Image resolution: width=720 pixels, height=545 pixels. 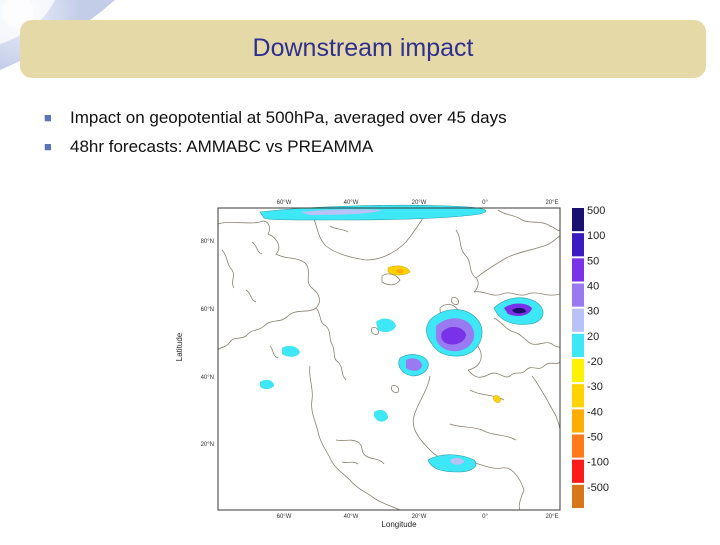 What do you see at coordinates (593, 261) in the screenshot?
I see `legend-label: 50` at bounding box center [593, 261].